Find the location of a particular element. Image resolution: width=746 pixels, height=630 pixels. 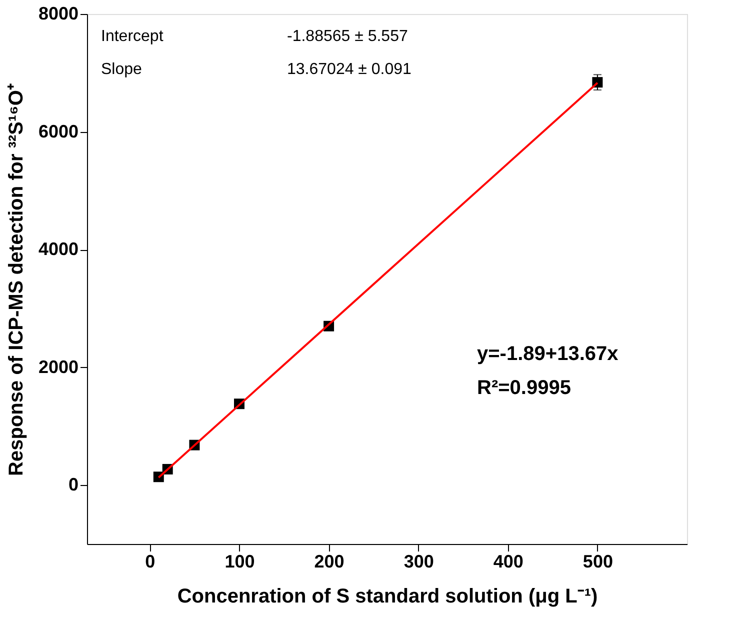

x-tick-label: 400 is located at coordinates (508, 562).